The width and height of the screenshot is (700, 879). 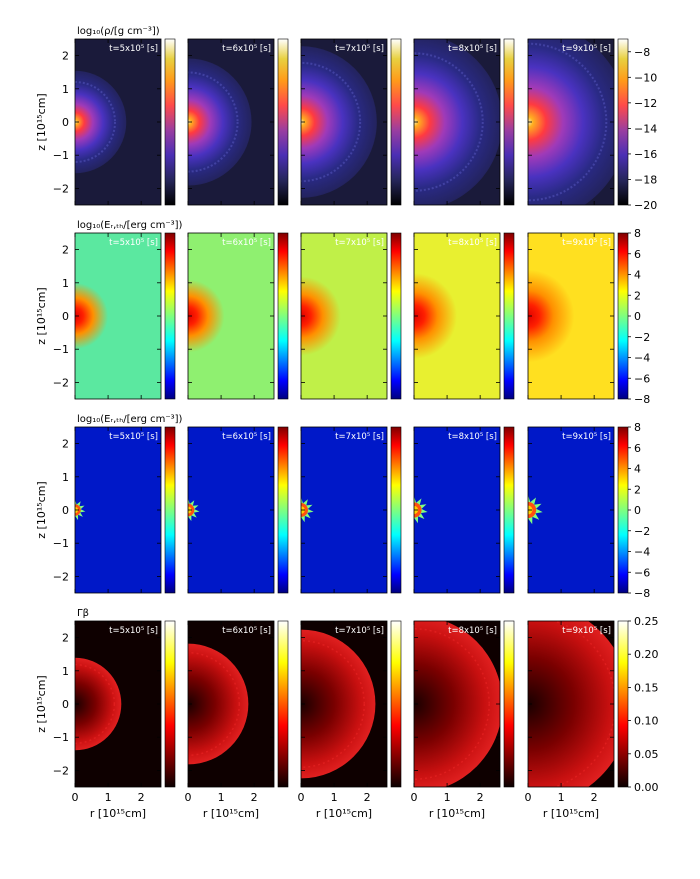 I want to click on colorbar-tick-label: −10, so click(x=645, y=77).